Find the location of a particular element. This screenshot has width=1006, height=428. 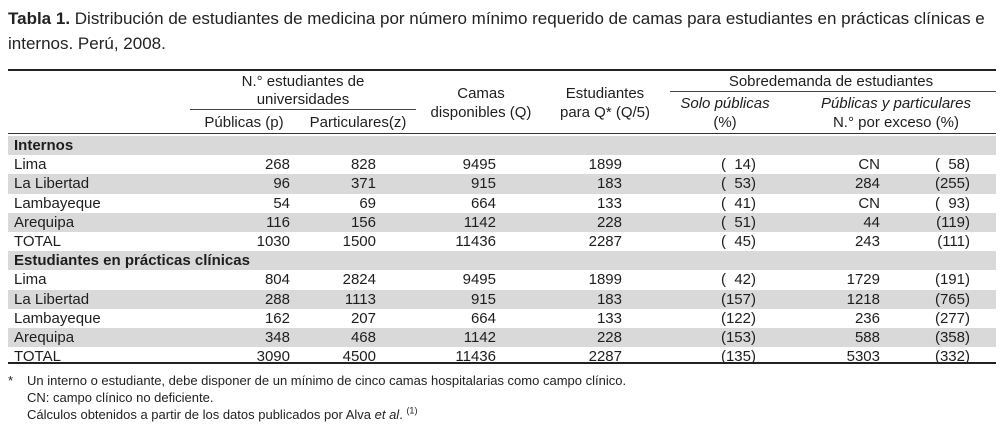

cell-pct: (277) is located at coordinates (952, 318).